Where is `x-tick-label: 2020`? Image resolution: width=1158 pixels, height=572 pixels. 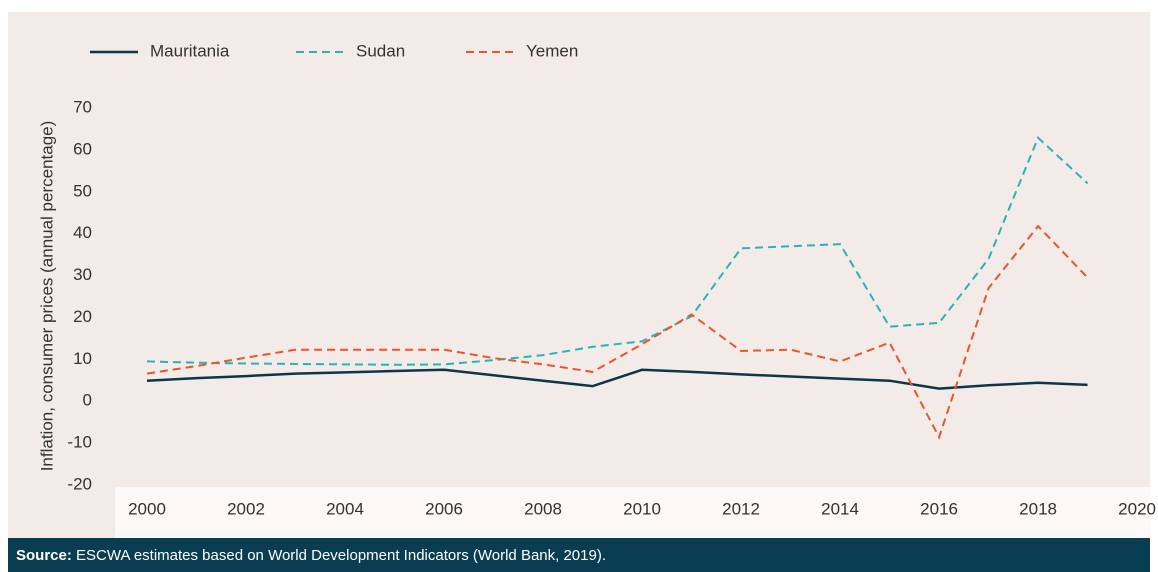
x-tick-label: 2020 is located at coordinates (1137, 508).